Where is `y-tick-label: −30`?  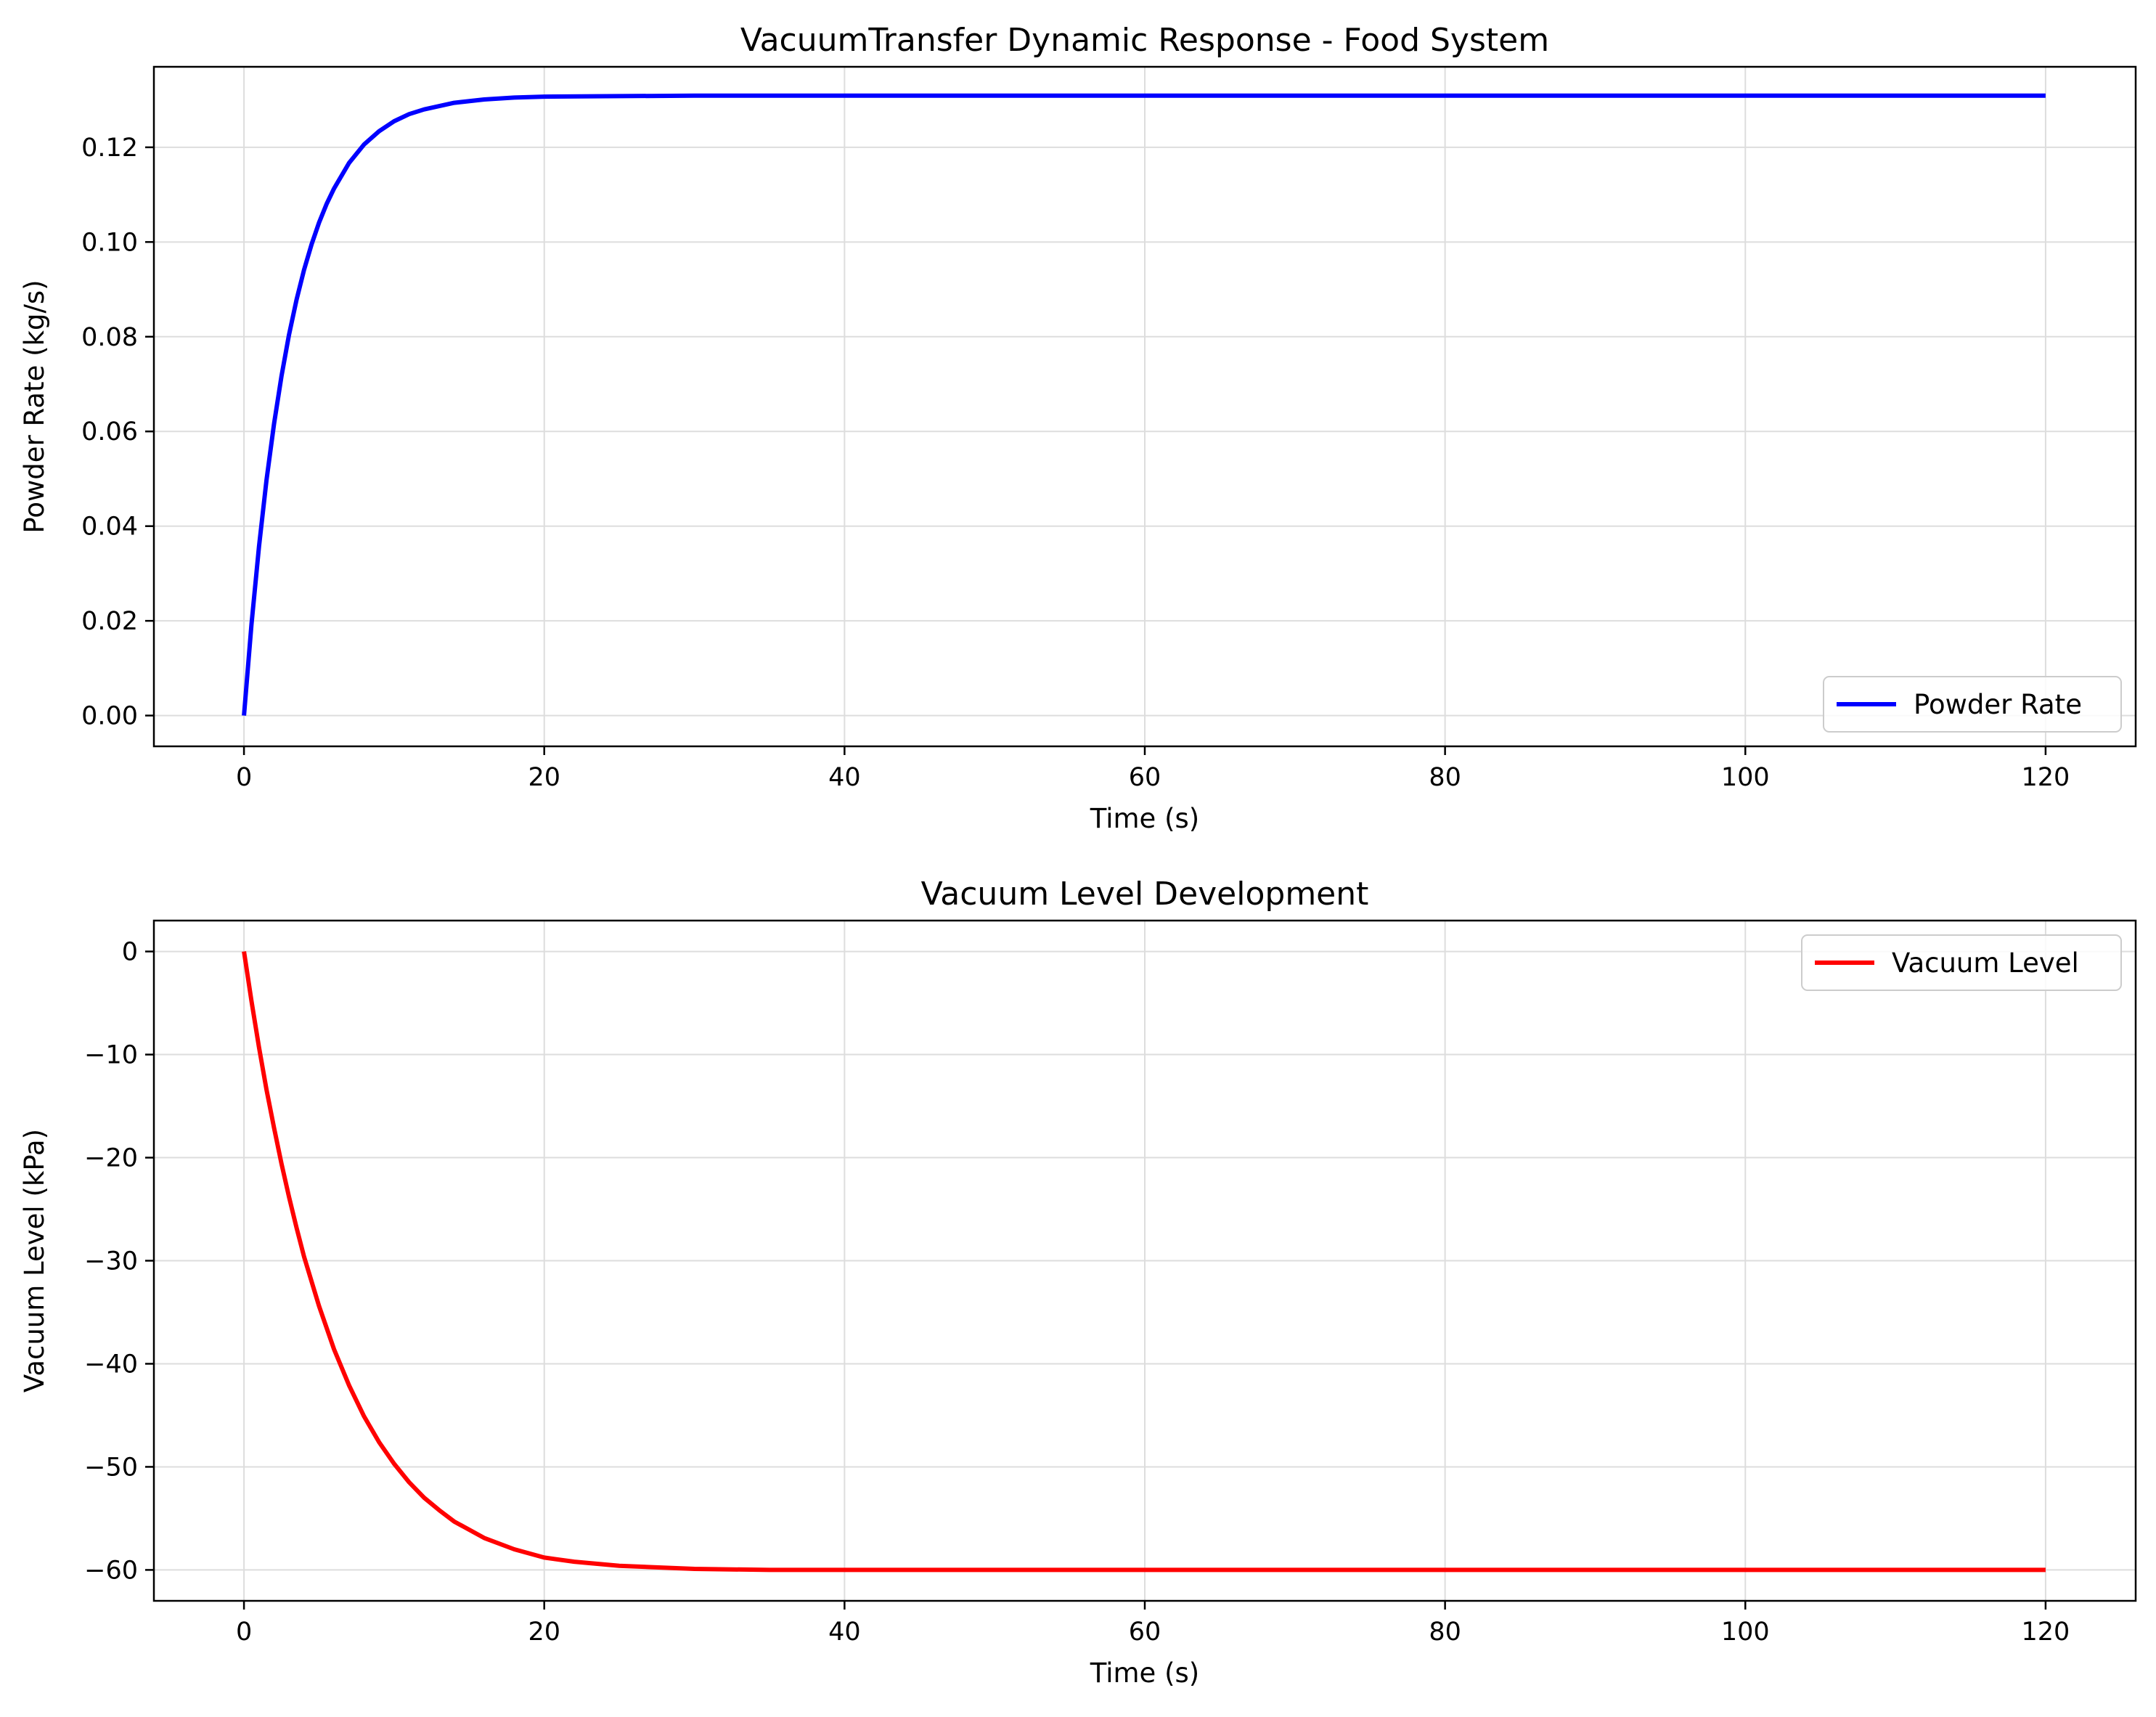 y-tick-label: −30 is located at coordinates (111, 1261).